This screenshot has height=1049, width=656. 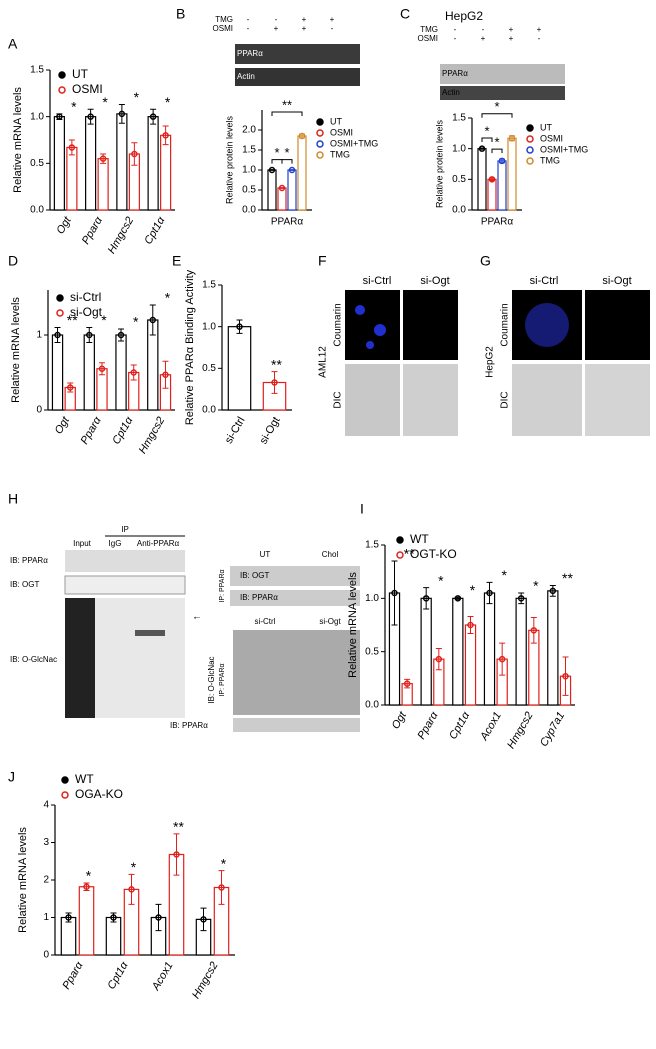 I want to click on x-tick-label: Cyp7a1, so click(x=552, y=729).